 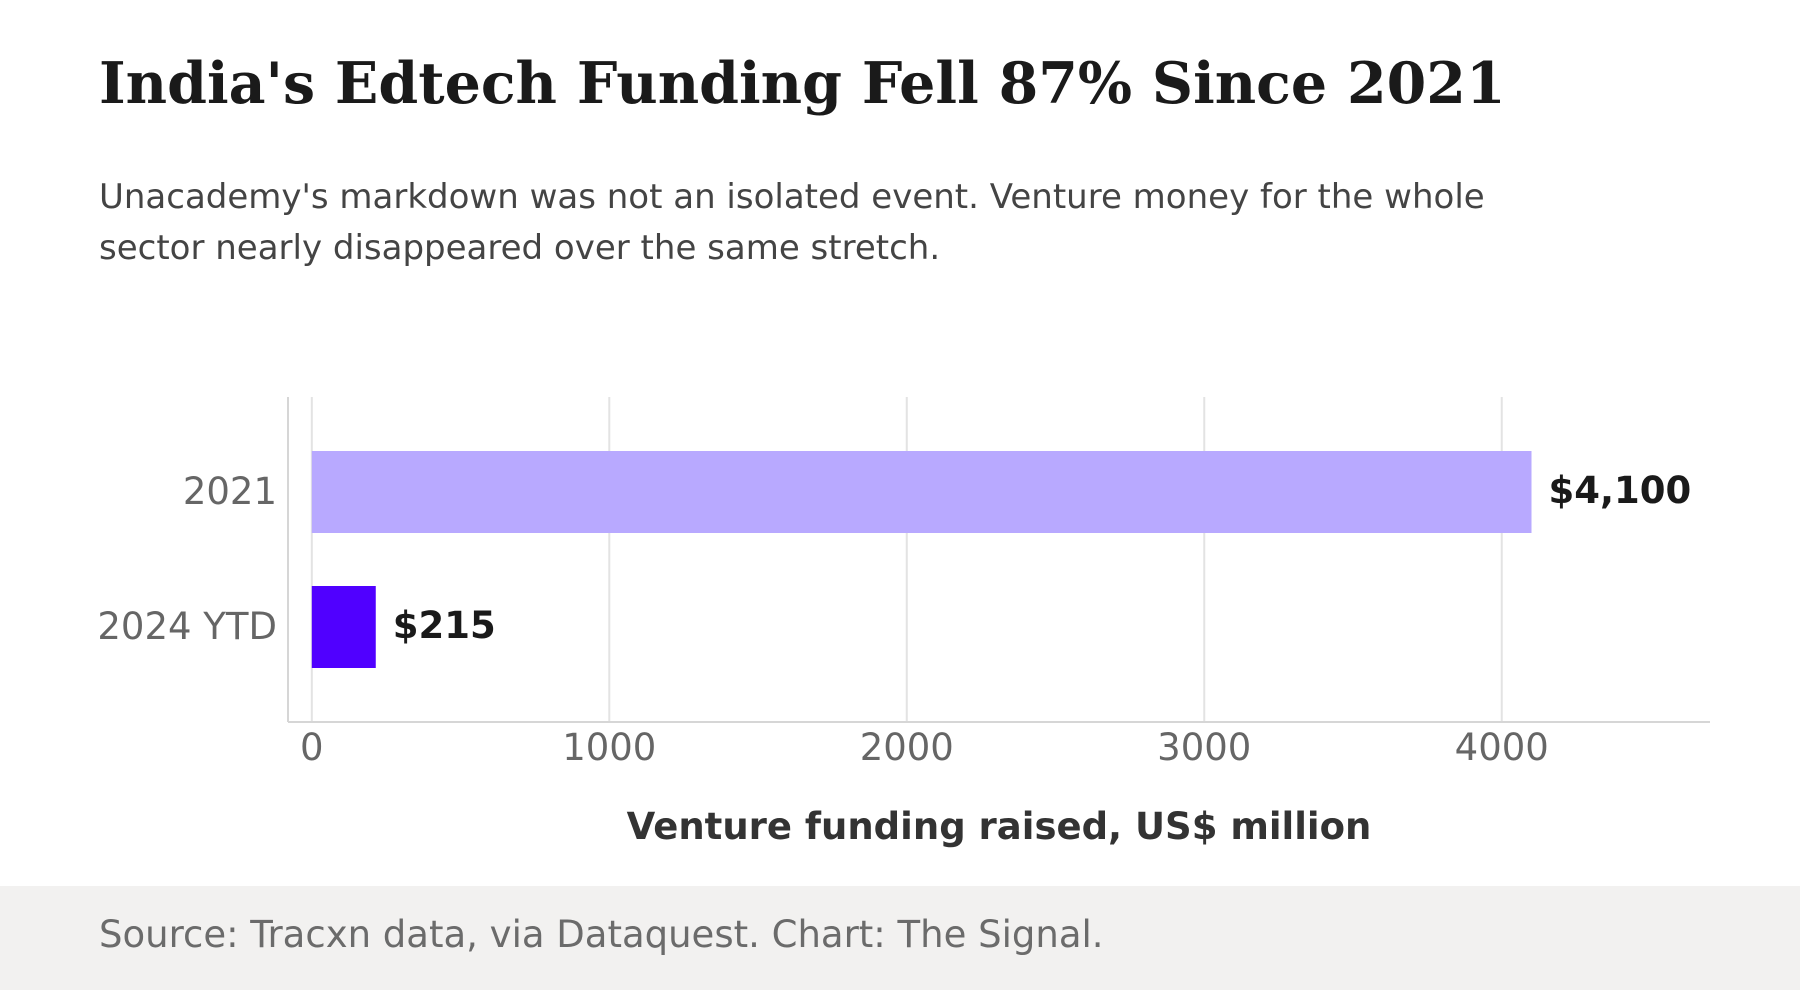 I want to click on x-tick-label: 3000, so click(x=1204, y=747).